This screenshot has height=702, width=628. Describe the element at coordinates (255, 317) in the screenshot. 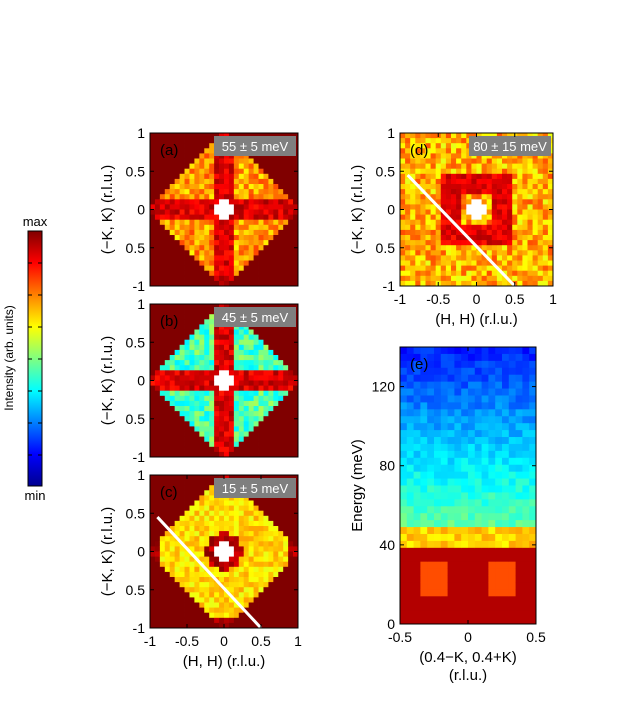

I see `energy-annotation: 45 ± 5 meV` at that location.